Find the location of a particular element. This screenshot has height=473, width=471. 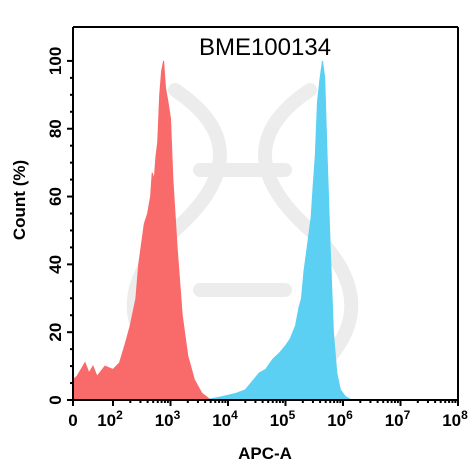

x-tick-label: 10⁵ is located at coordinates (283, 419).